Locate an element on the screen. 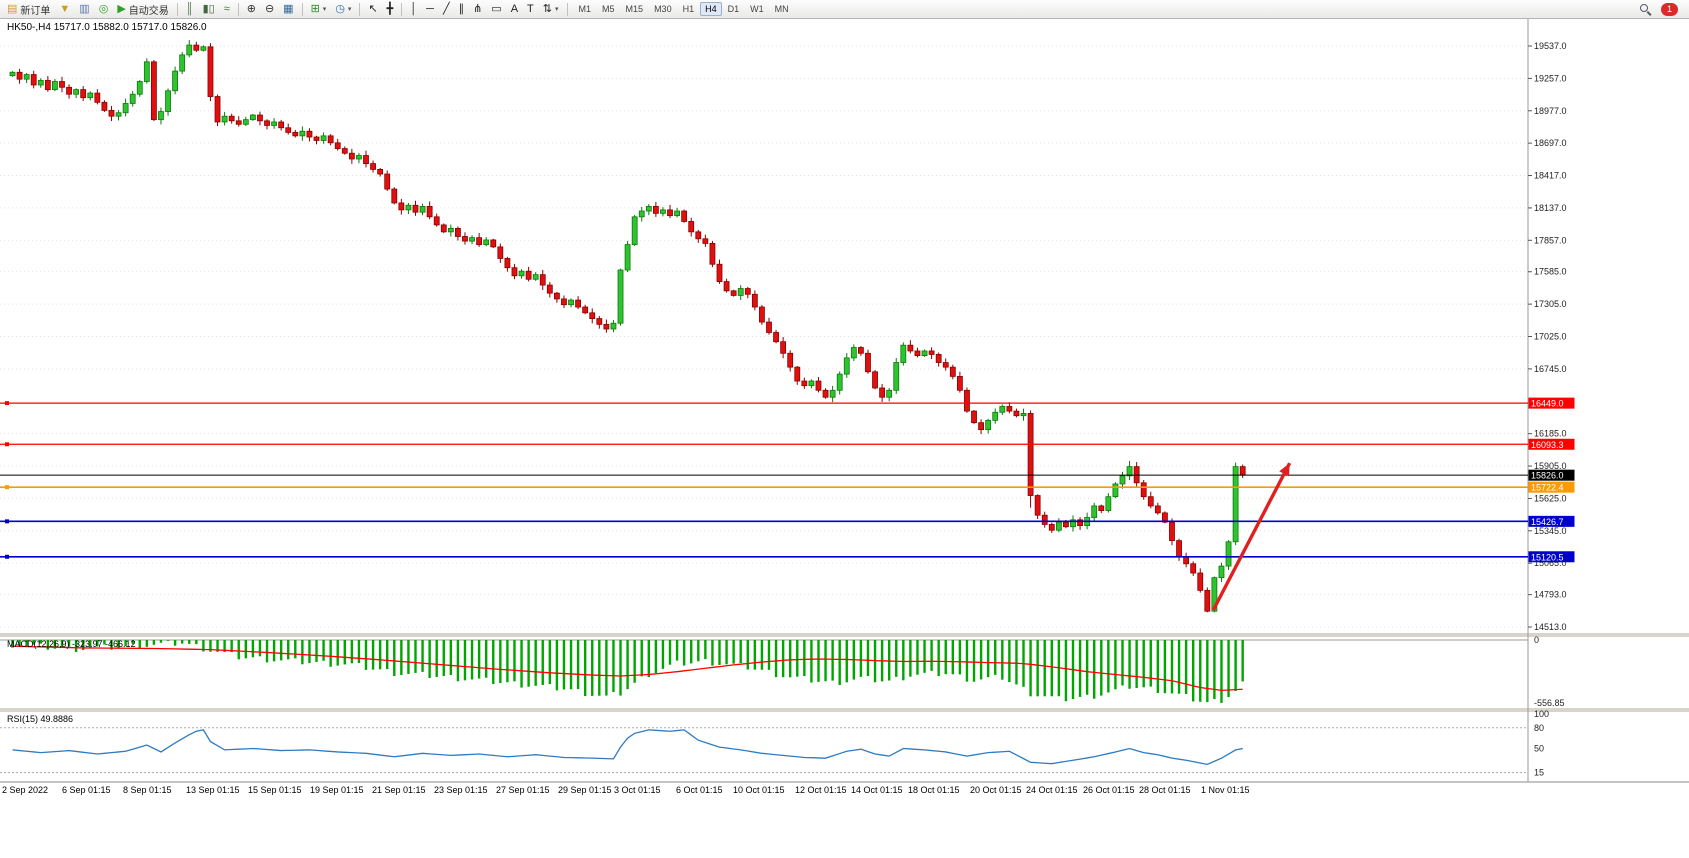 The width and height of the screenshot is (1689, 858). horizontal-line-button: ─ is located at coordinates (430, 9).